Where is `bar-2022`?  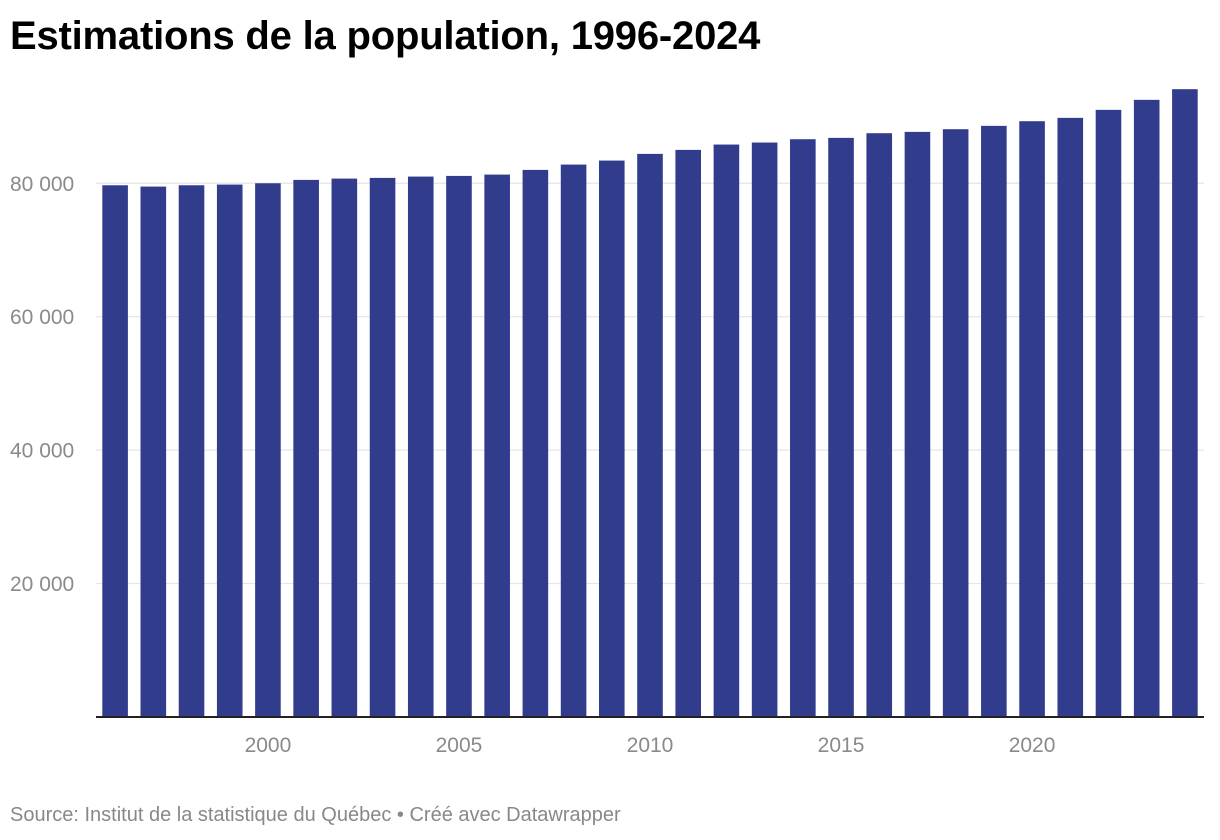
bar-2022 is located at coordinates (1108, 413).